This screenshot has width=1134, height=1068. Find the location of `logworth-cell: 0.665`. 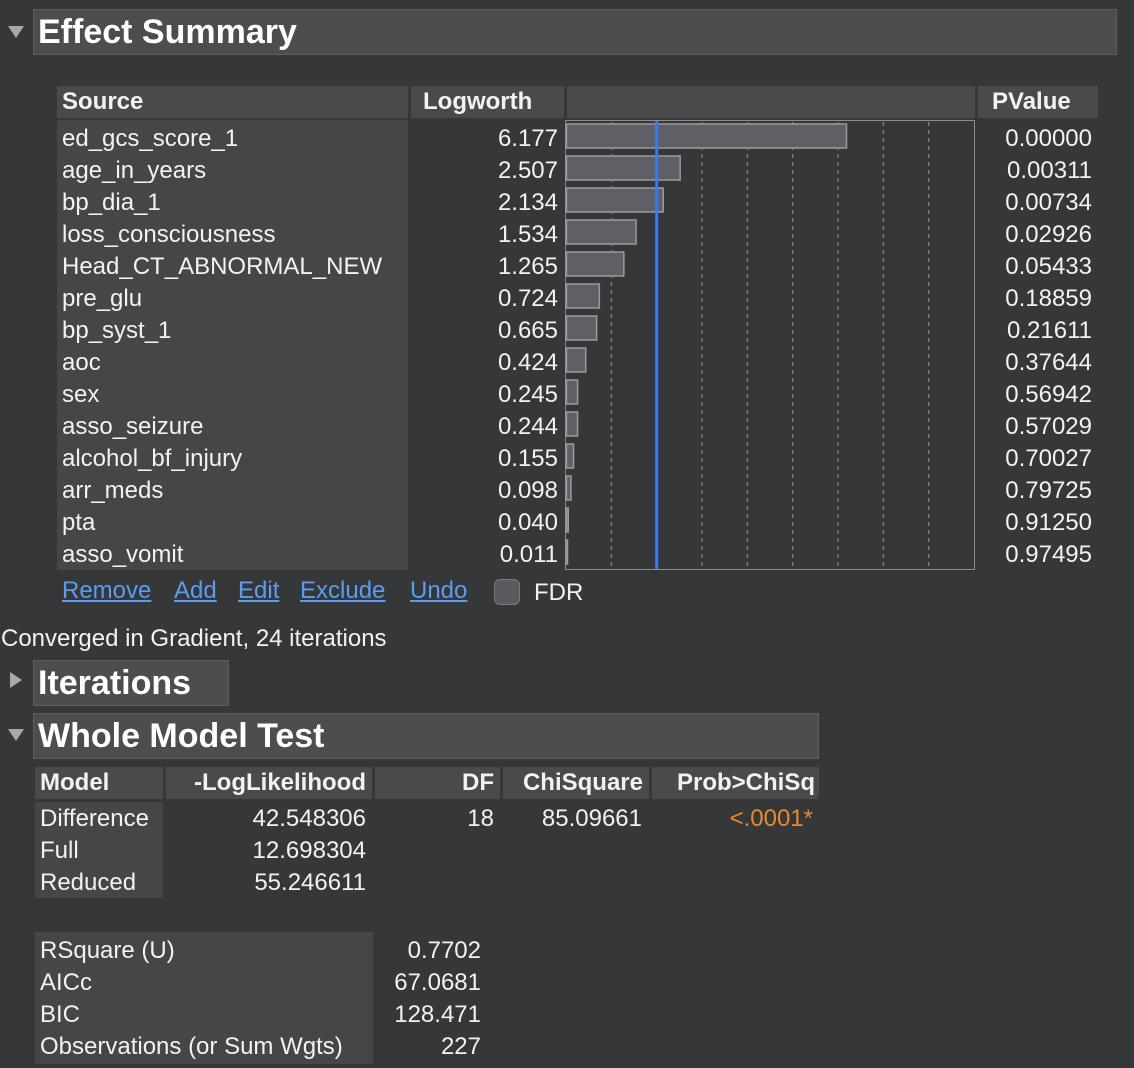

logworth-cell: 0.665 is located at coordinates (527, 330).